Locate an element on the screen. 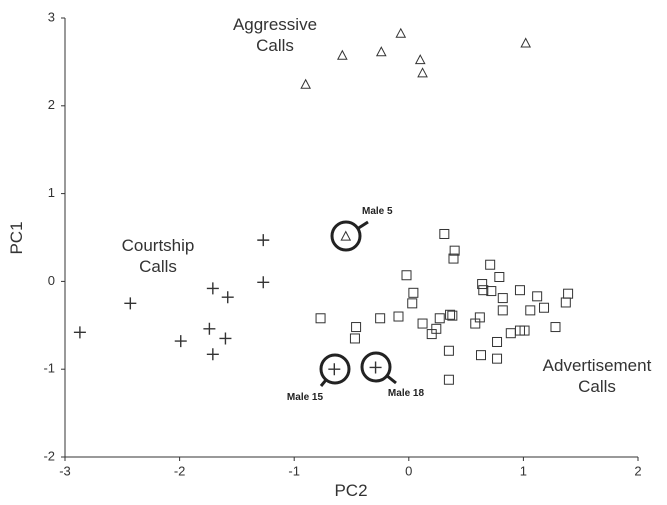 This screenshot has width=667, height=505. cluster-label: Courtship Calls is located at coordinates (158, 256).